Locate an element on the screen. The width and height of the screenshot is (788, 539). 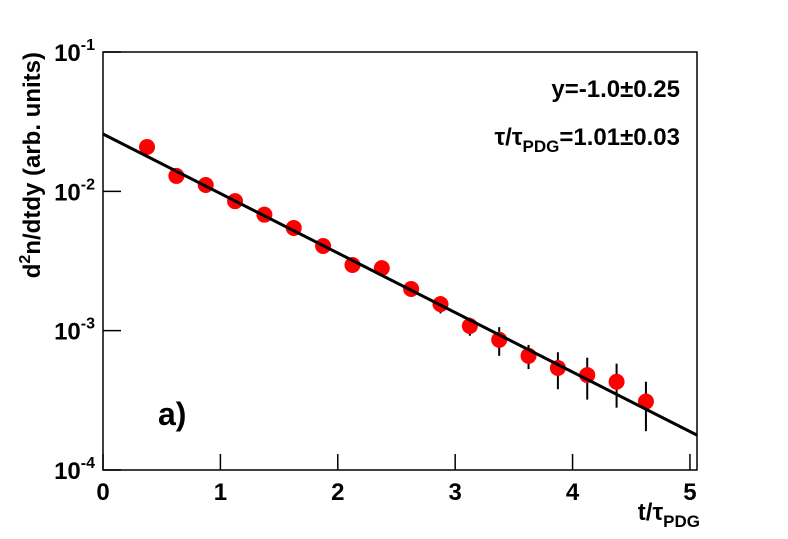
y-tick-label: 10⁻¹ is located at coordinates (74, 52).